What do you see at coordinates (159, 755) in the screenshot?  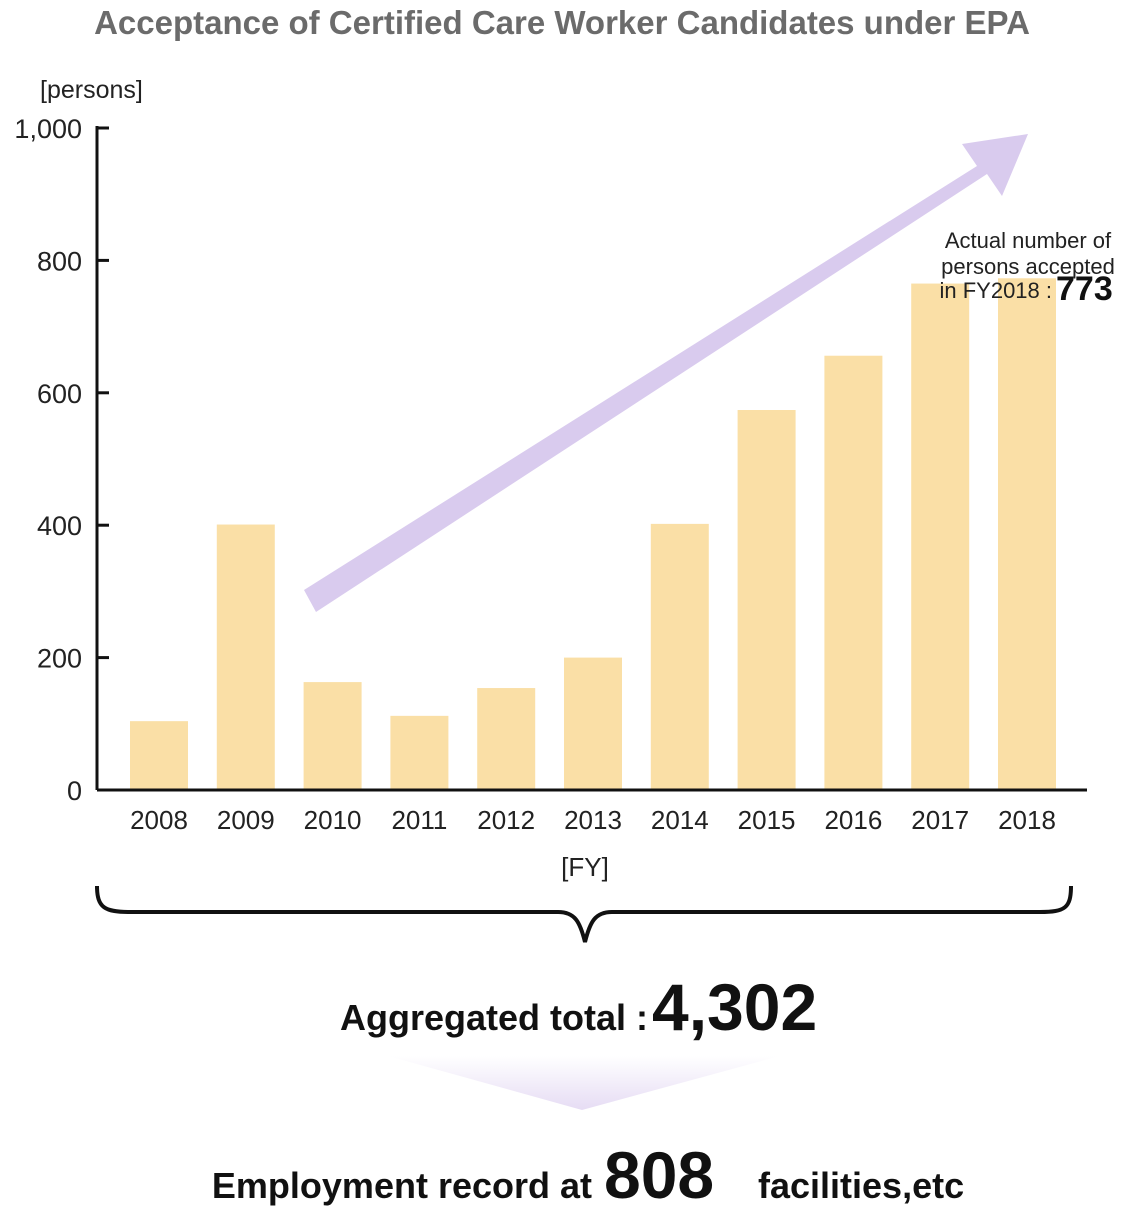 I see `bar-2008` at bounding box center [159, 755].